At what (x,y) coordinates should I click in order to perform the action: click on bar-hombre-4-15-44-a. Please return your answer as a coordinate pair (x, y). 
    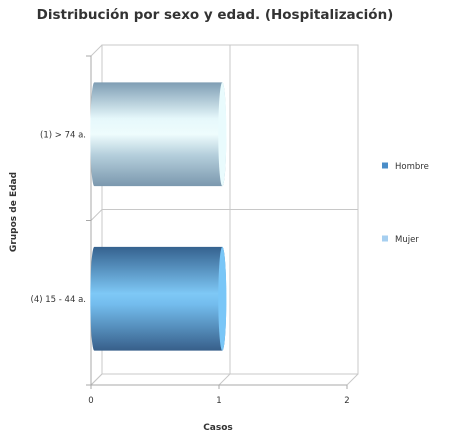
    Looking at the image, I should click on (158, 298).